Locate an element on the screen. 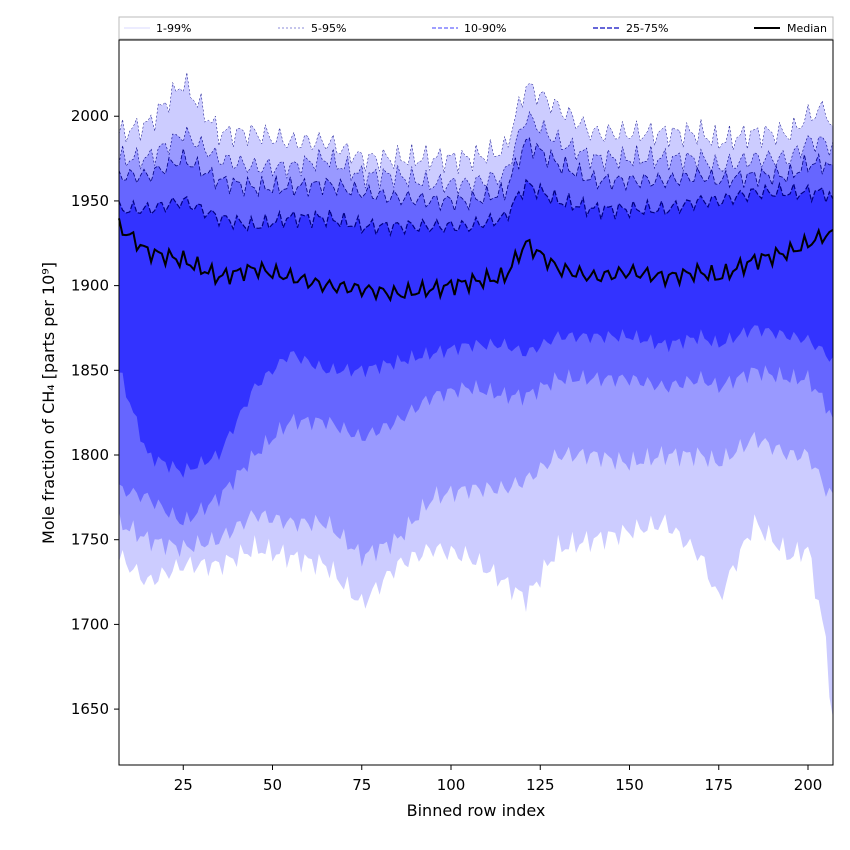 This screenshot has width=850, height=850. median-layer is located at coordinates (476, 260).